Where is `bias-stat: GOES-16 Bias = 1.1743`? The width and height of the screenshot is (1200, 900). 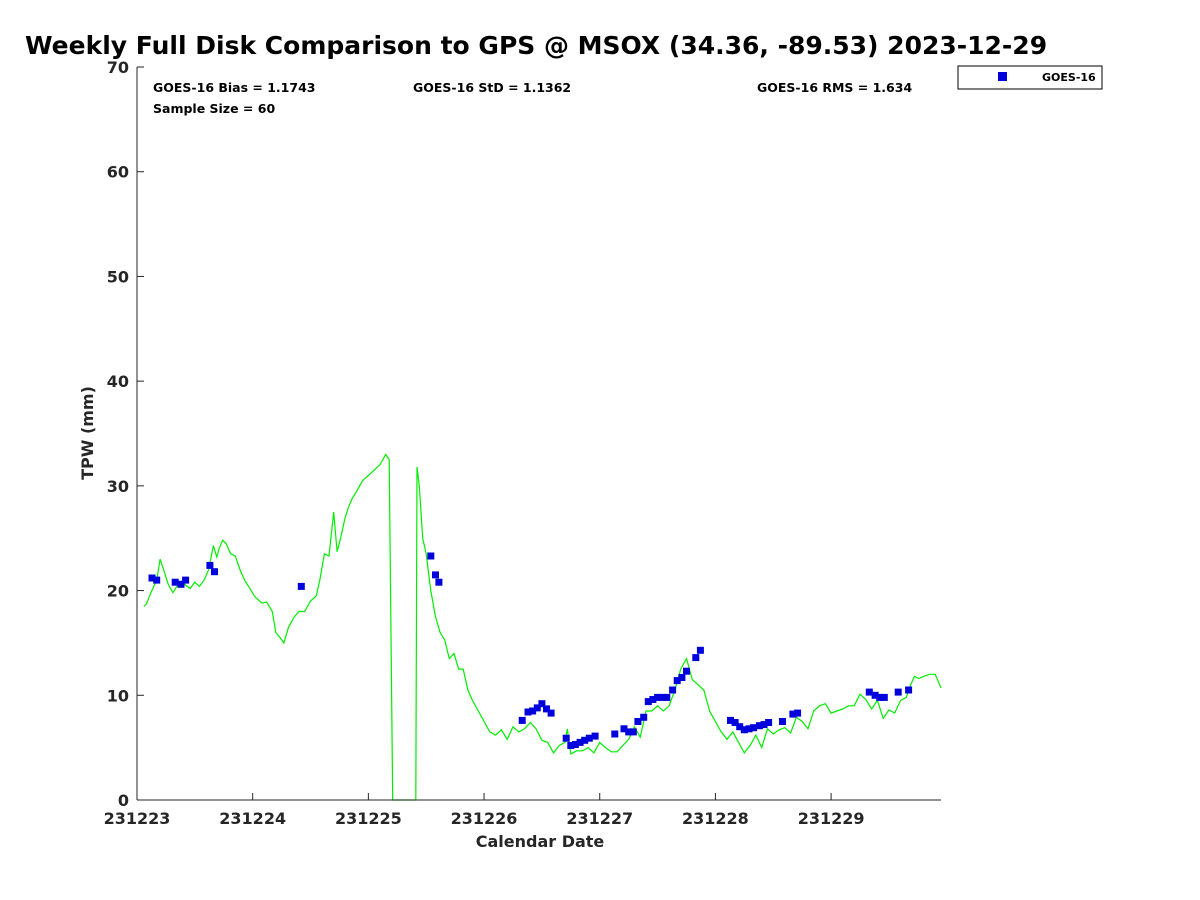 bias-stat: GOES-16 Bias = 1.1743 is located at coordinates (234, 87).